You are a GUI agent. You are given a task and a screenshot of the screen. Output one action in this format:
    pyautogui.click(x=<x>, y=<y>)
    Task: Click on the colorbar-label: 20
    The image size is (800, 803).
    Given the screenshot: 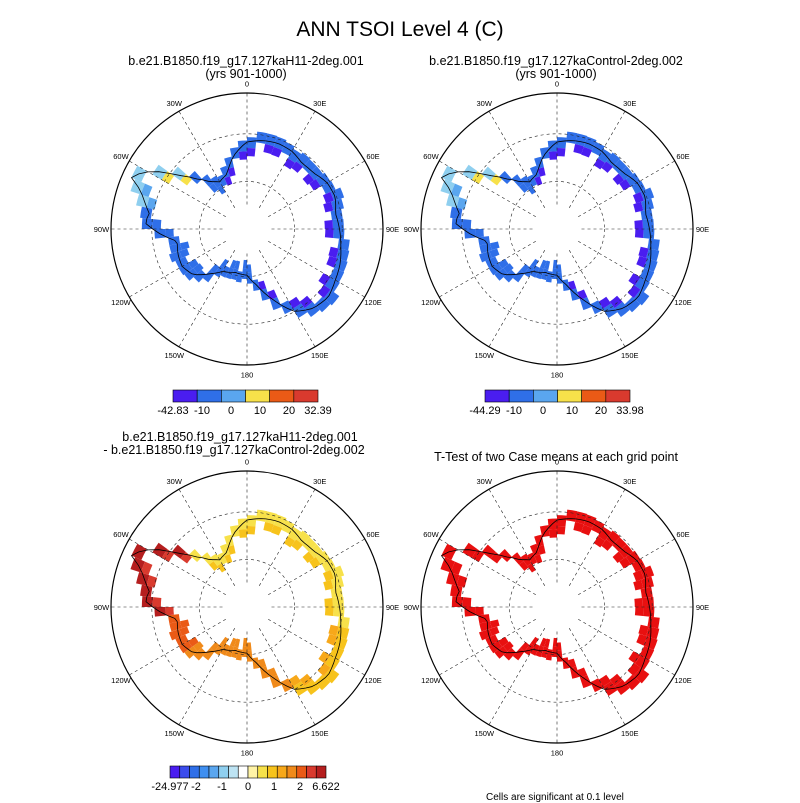 What is the action you would take?
    pyautogui.click(x=289, y=411)
    